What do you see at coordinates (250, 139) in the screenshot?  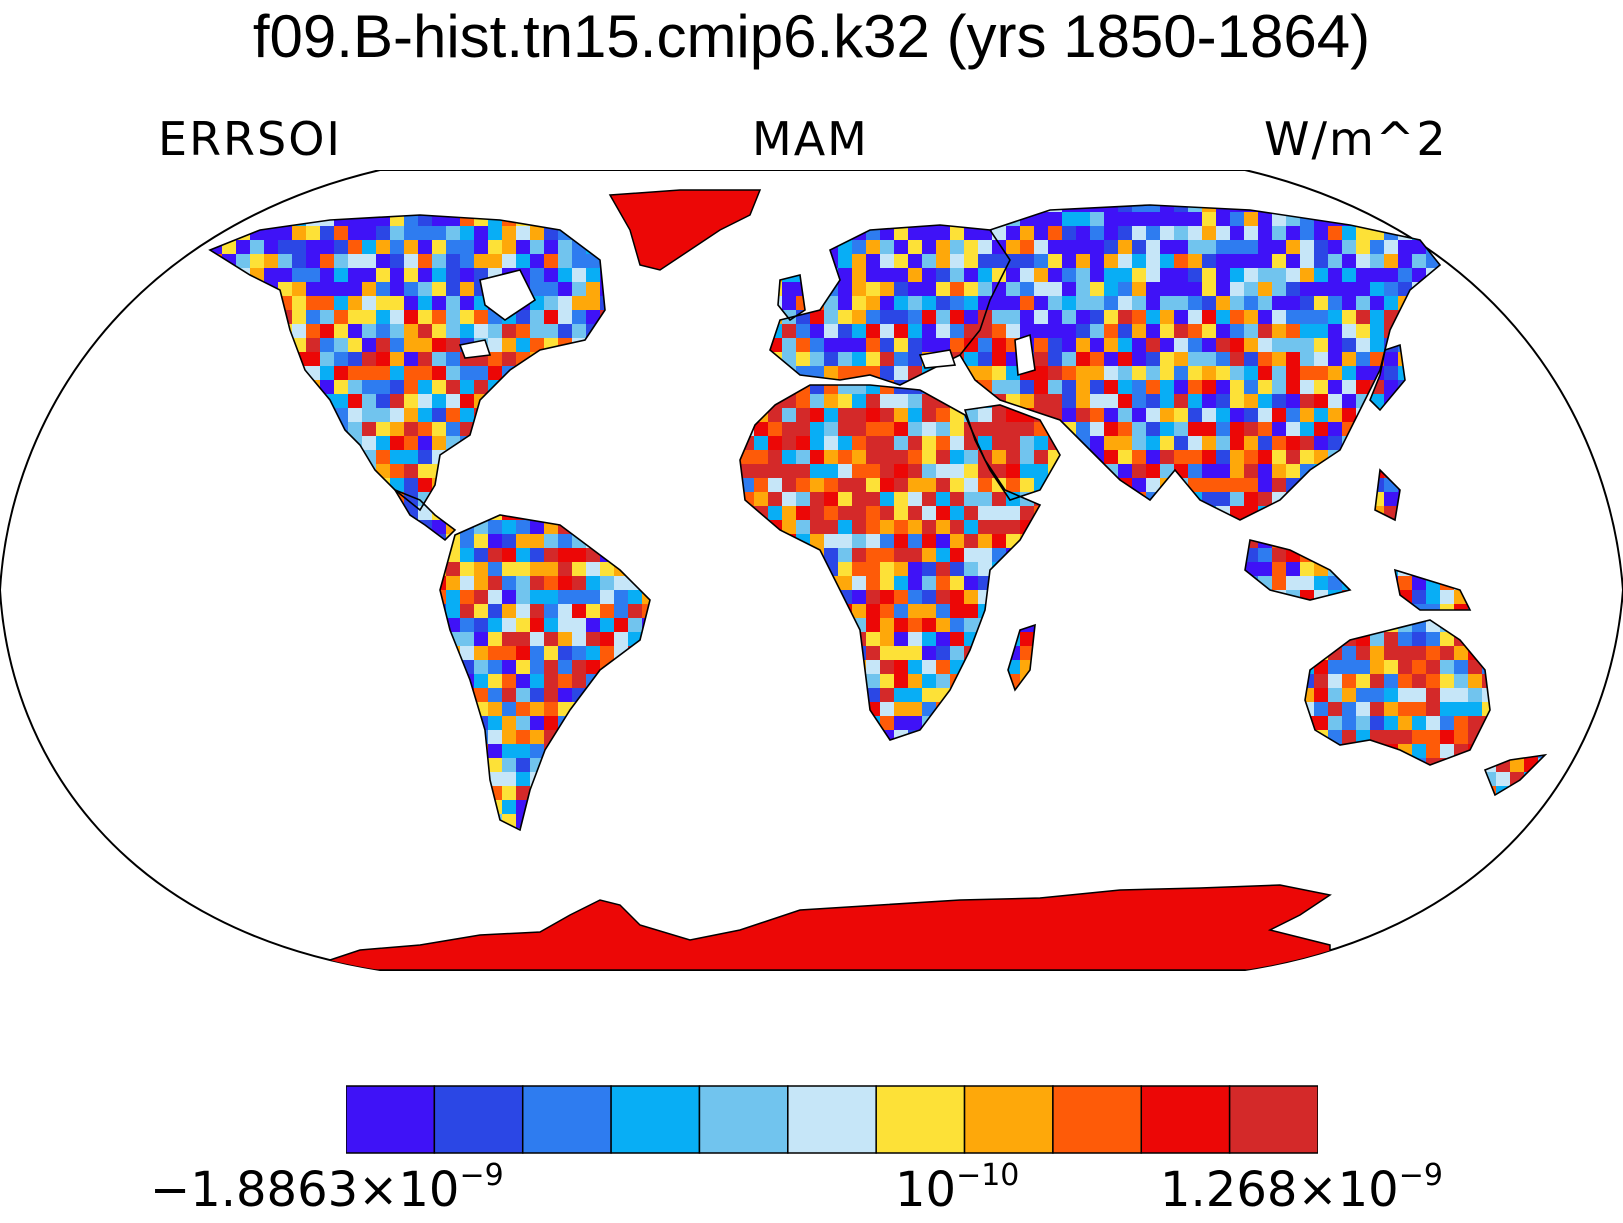 I see `variable-label: ERRSOI` at bounding box center [250, 139].